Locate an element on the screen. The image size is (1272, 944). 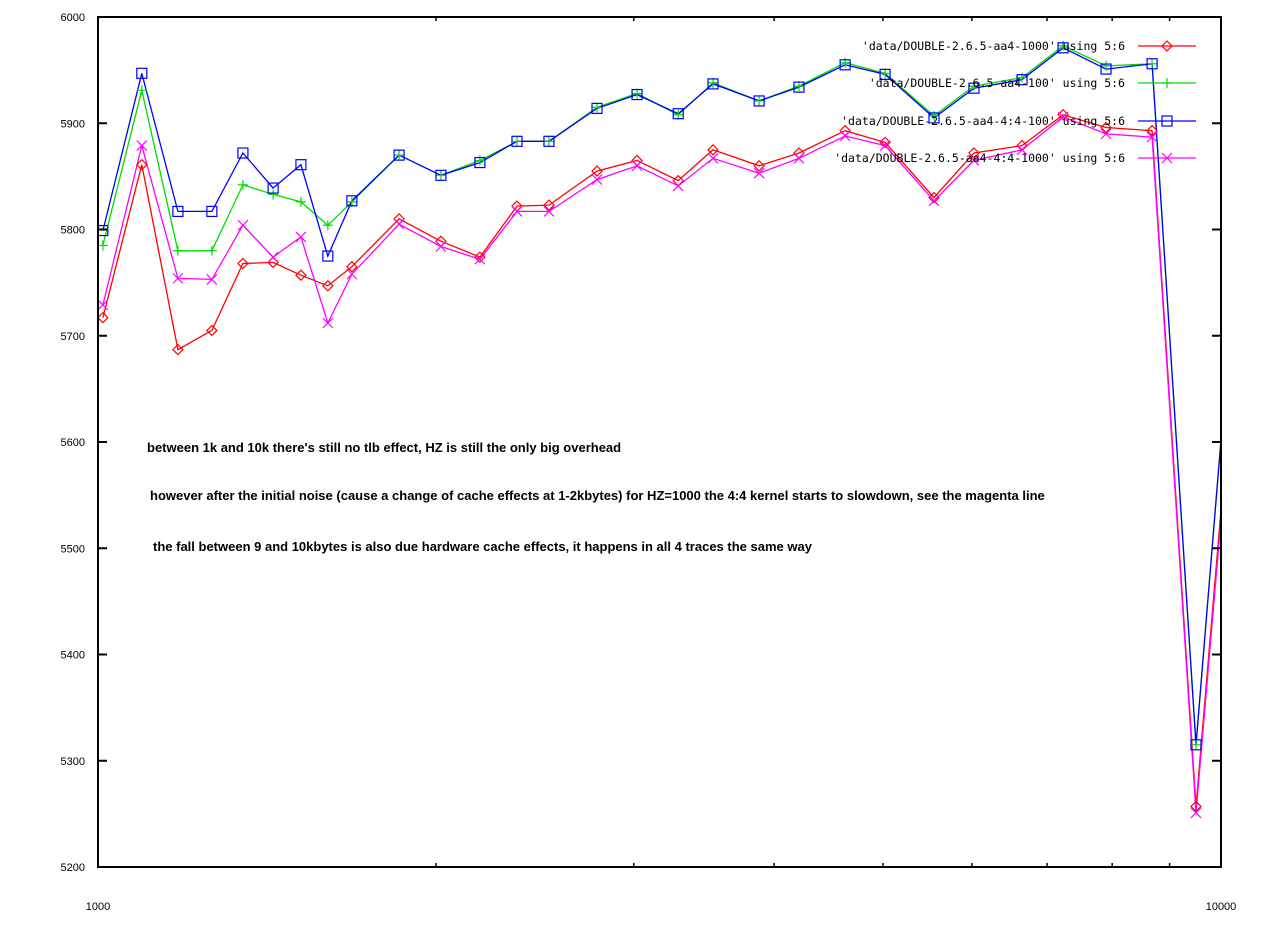
y-tick-label: 5800 is located at coordinates (73, 231).